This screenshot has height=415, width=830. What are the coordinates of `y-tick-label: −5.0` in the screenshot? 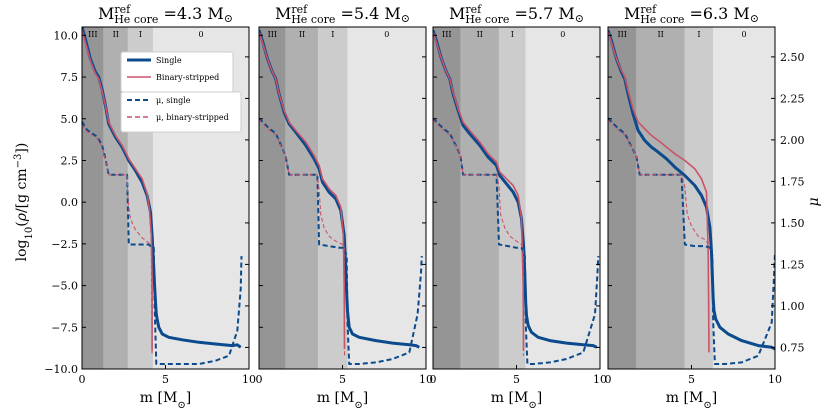 It's located at (64, 286).